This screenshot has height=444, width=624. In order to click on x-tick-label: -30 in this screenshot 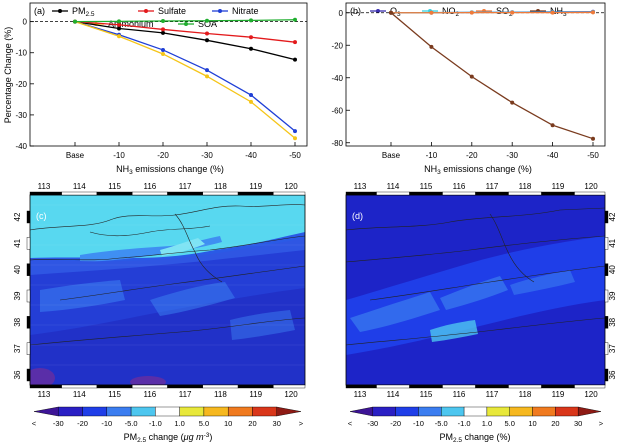, I will do `click(207, 155)`.